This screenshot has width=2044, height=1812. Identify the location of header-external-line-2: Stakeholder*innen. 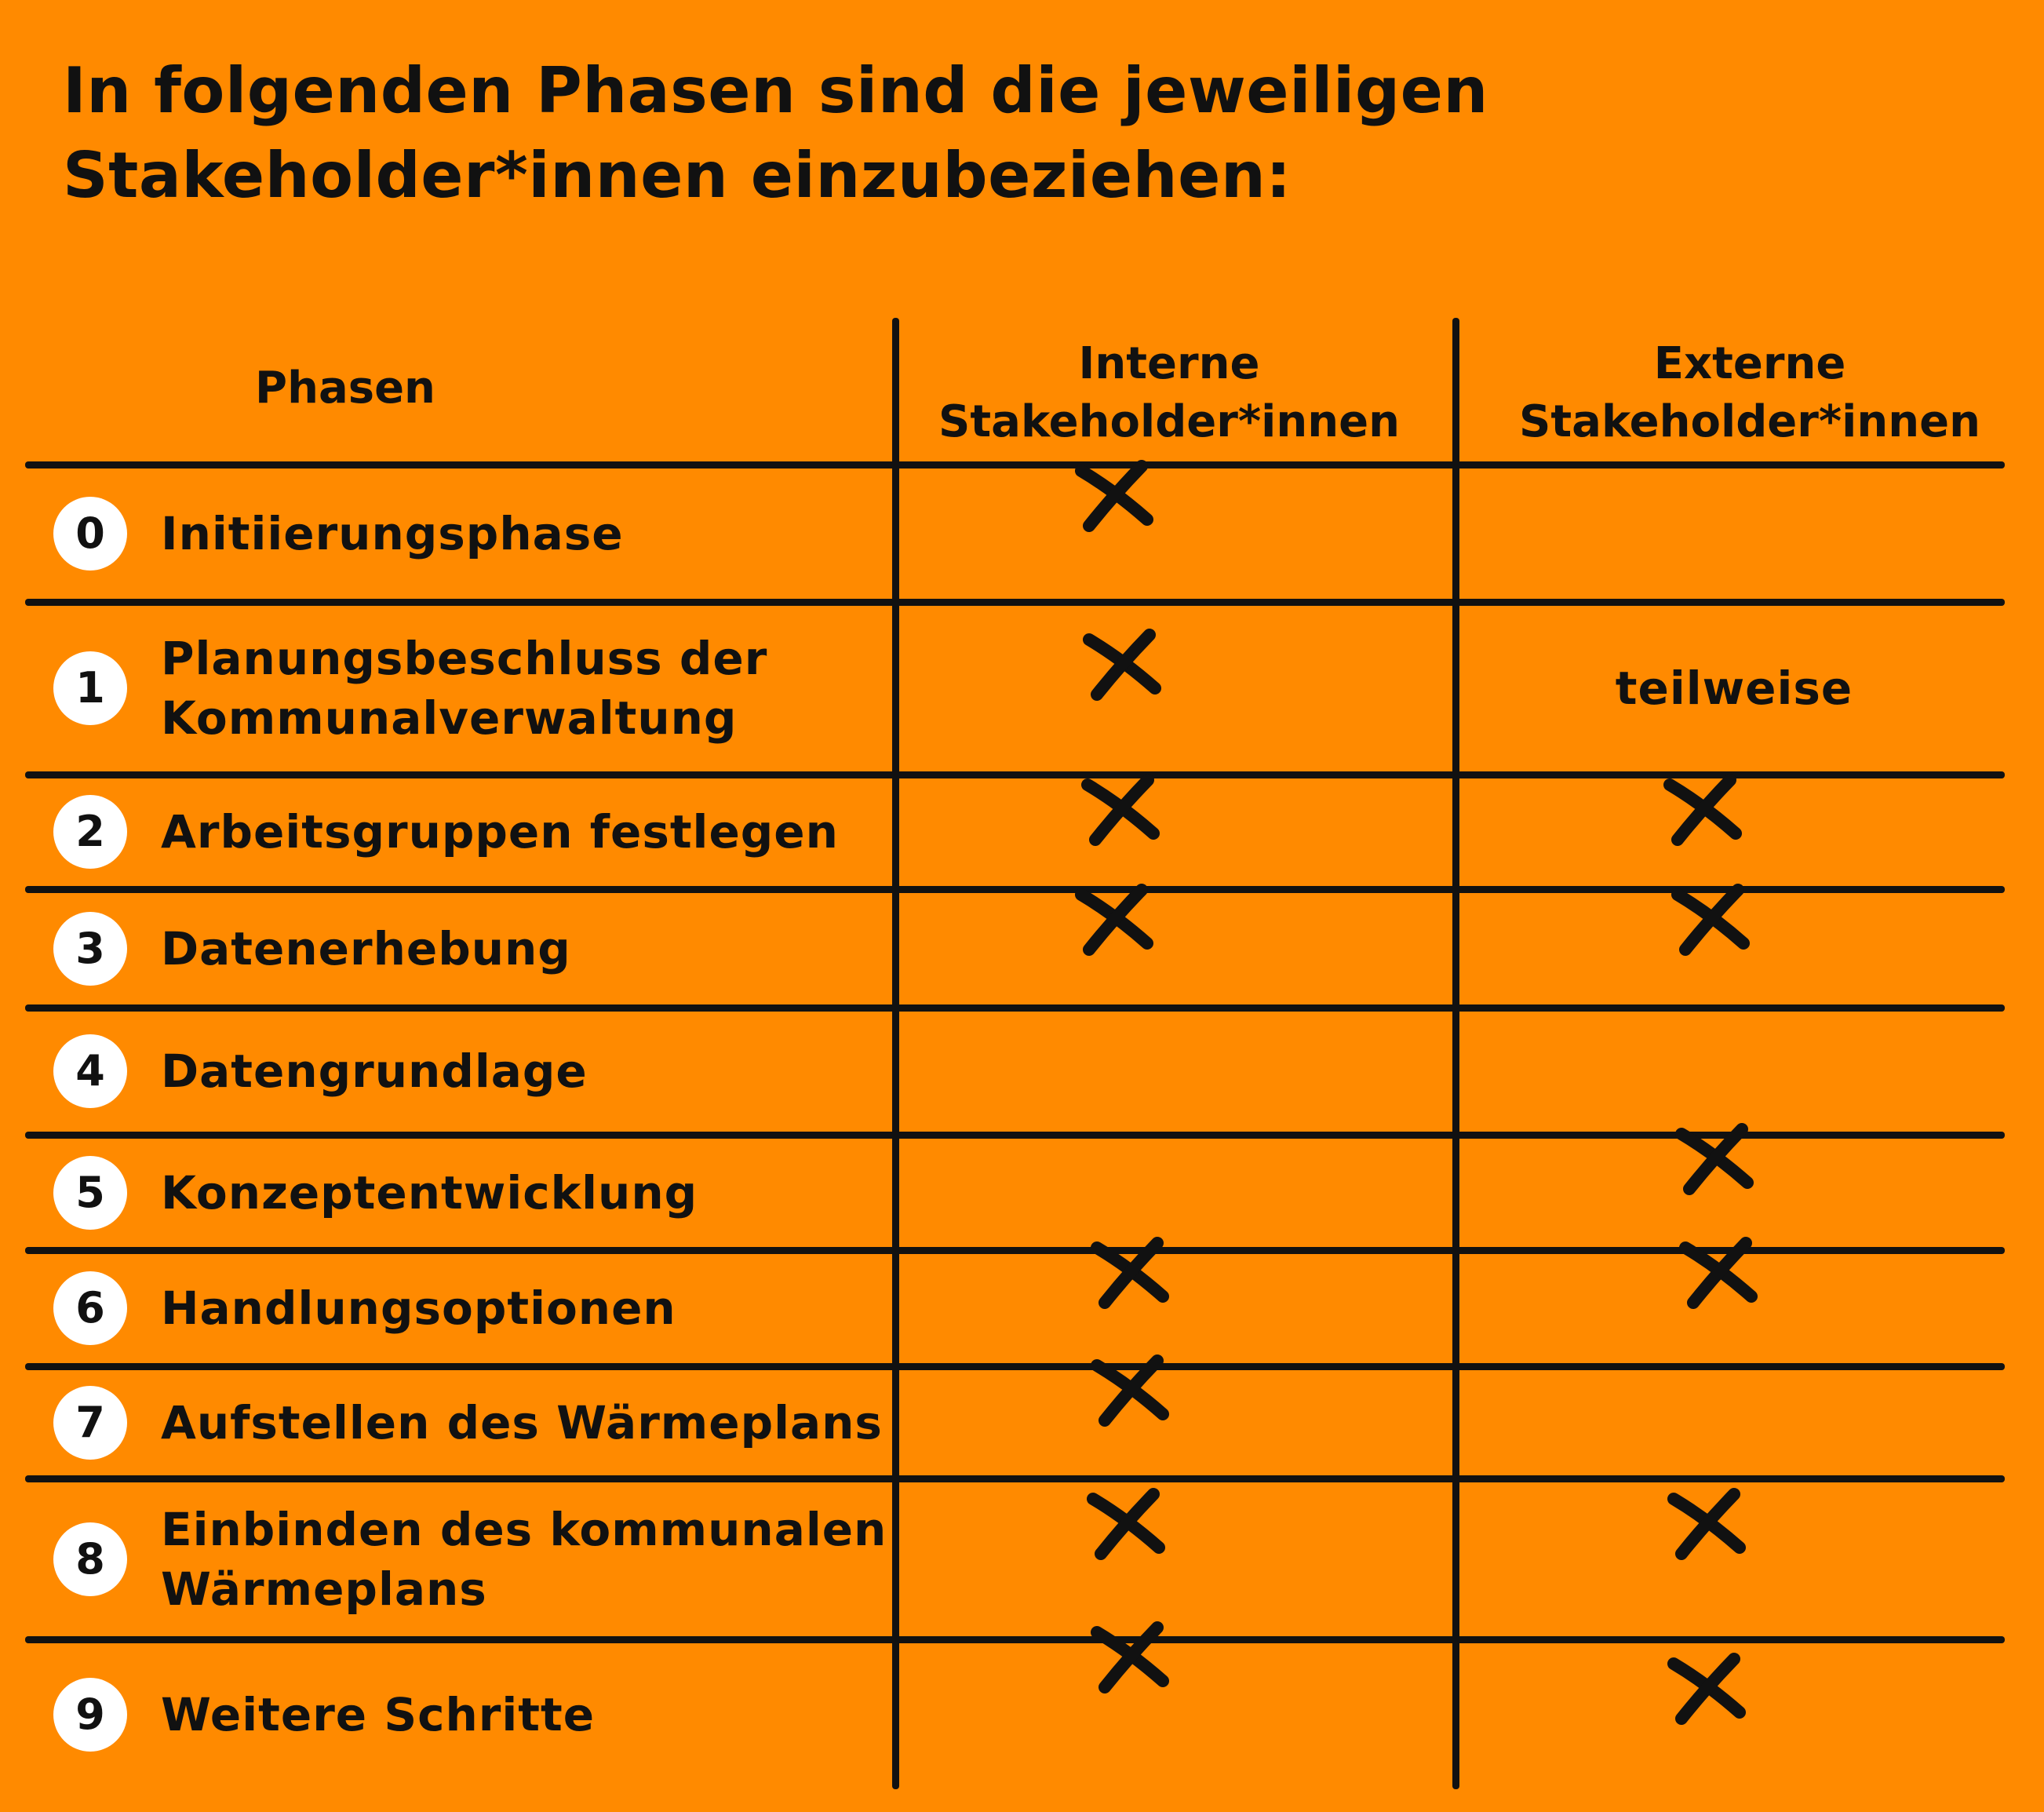
(1749, 421).